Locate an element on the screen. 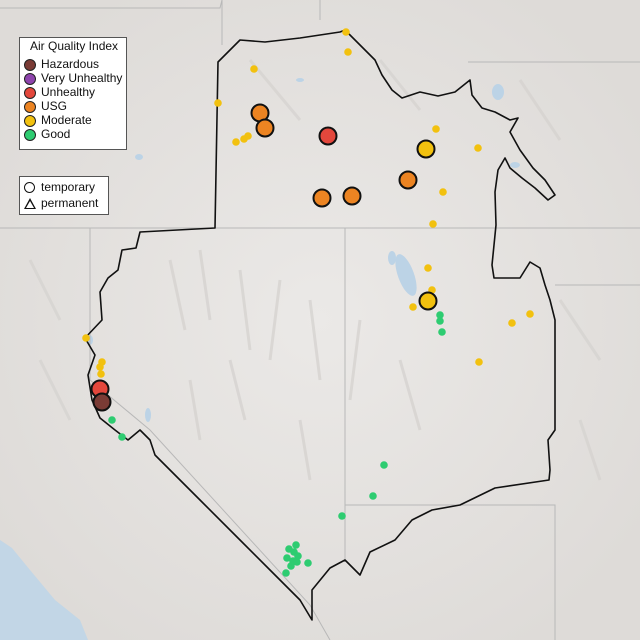 Image resolution: width=640 pixels, height=640 pixels. legend-label: USG is located at coordinates (54, 106).